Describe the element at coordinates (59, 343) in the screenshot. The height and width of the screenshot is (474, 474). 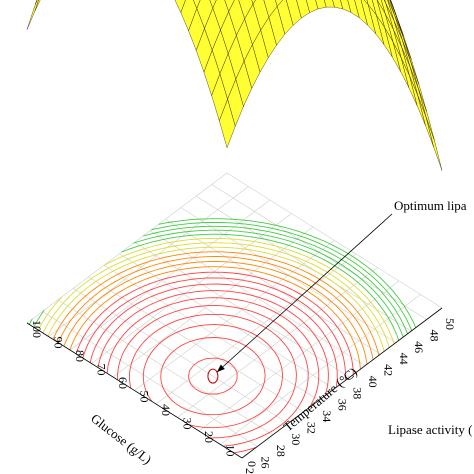
I see `x-tick-label: 90` at that location.